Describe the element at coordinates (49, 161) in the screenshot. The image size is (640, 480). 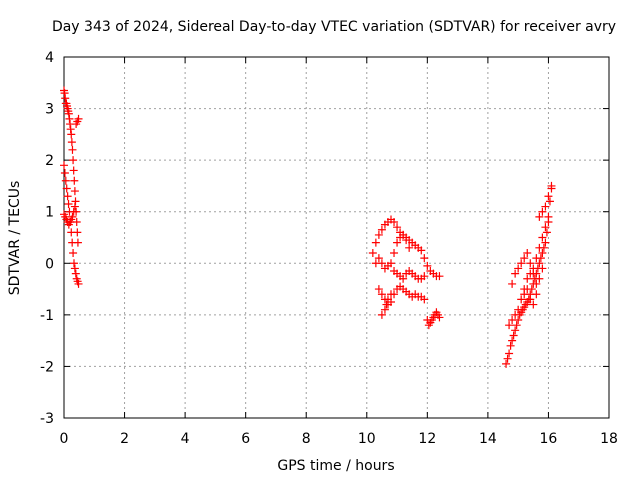
I see `y-tick-label: 2` at that location.